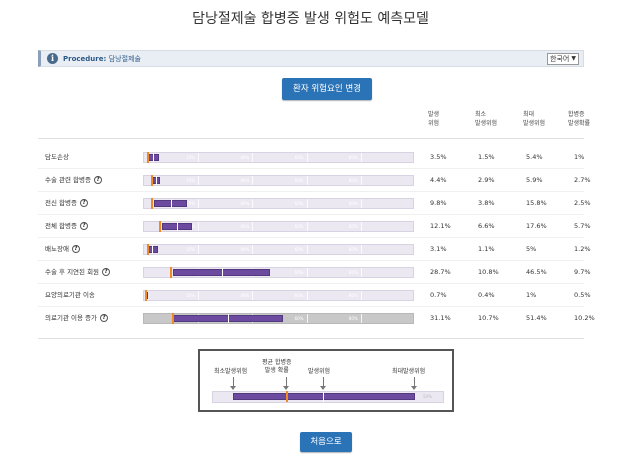 This screenshot has height=460, width=621. What do you see at coordinates (438, 295) in the screenshot?
I see `value-risk: 0.7%` at bounding box center [438, 295].